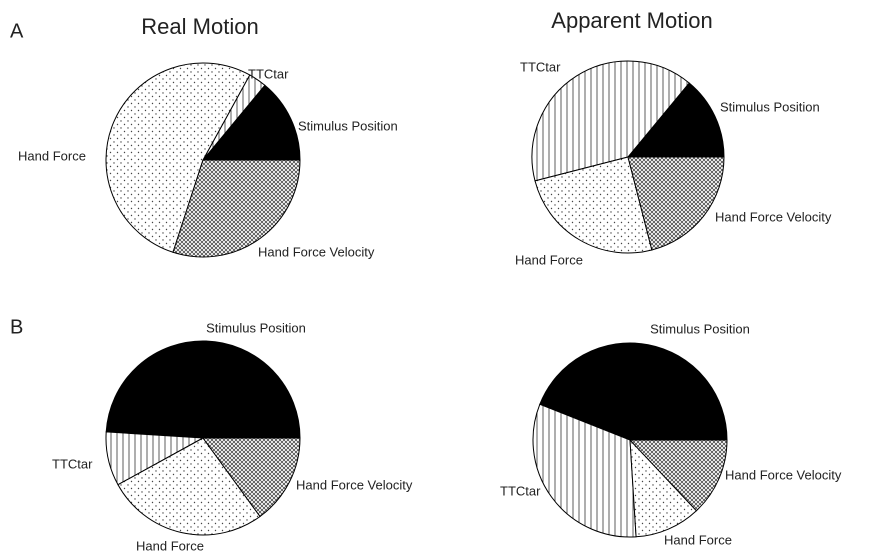  I want to click on chart-title: Apparent Motion, so click(631, 20).